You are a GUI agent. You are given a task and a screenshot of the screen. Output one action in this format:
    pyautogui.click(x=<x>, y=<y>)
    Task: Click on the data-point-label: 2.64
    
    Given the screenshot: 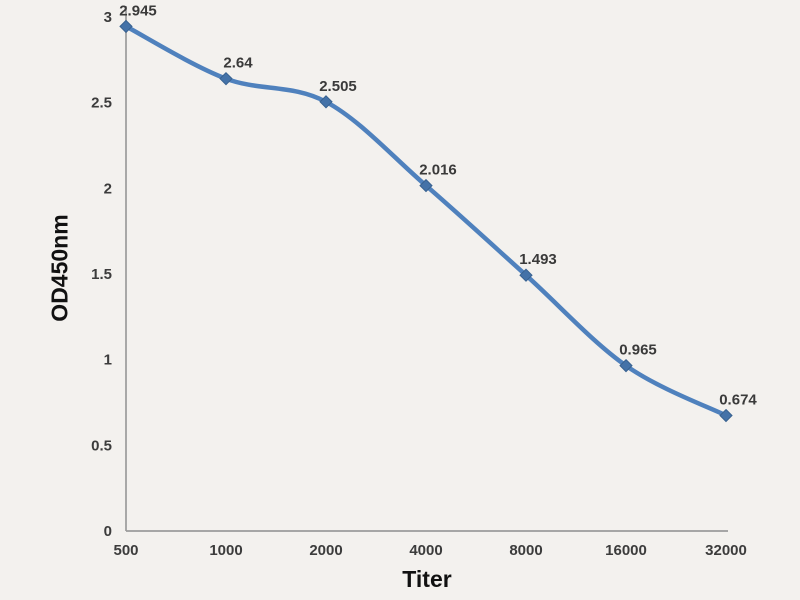 What is the action you would take?
    pyautogui.click(x=238, y=63)
    